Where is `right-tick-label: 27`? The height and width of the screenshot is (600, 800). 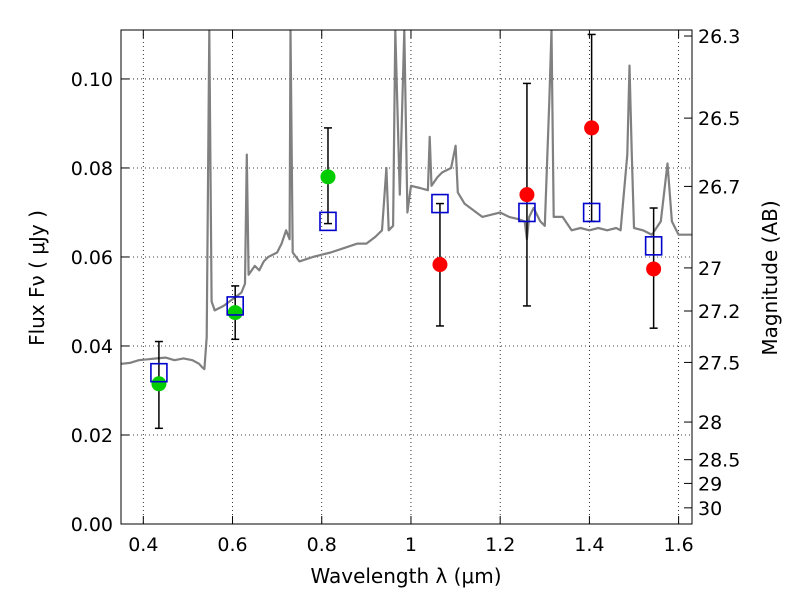
right-tick-label: 27 is located at coordinates (710, 269).